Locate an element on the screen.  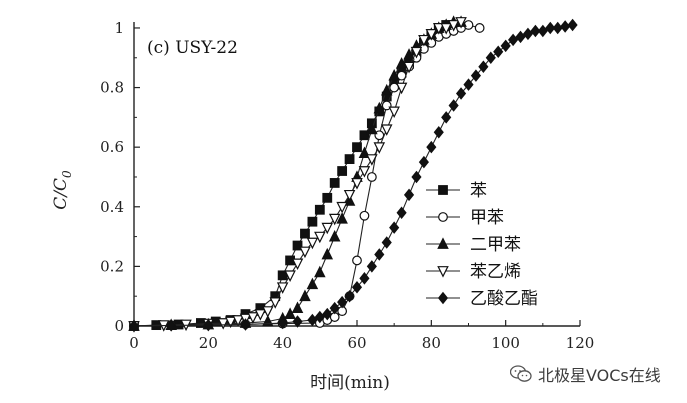
legend-label: 苯 is located at coordinates (478, 191).